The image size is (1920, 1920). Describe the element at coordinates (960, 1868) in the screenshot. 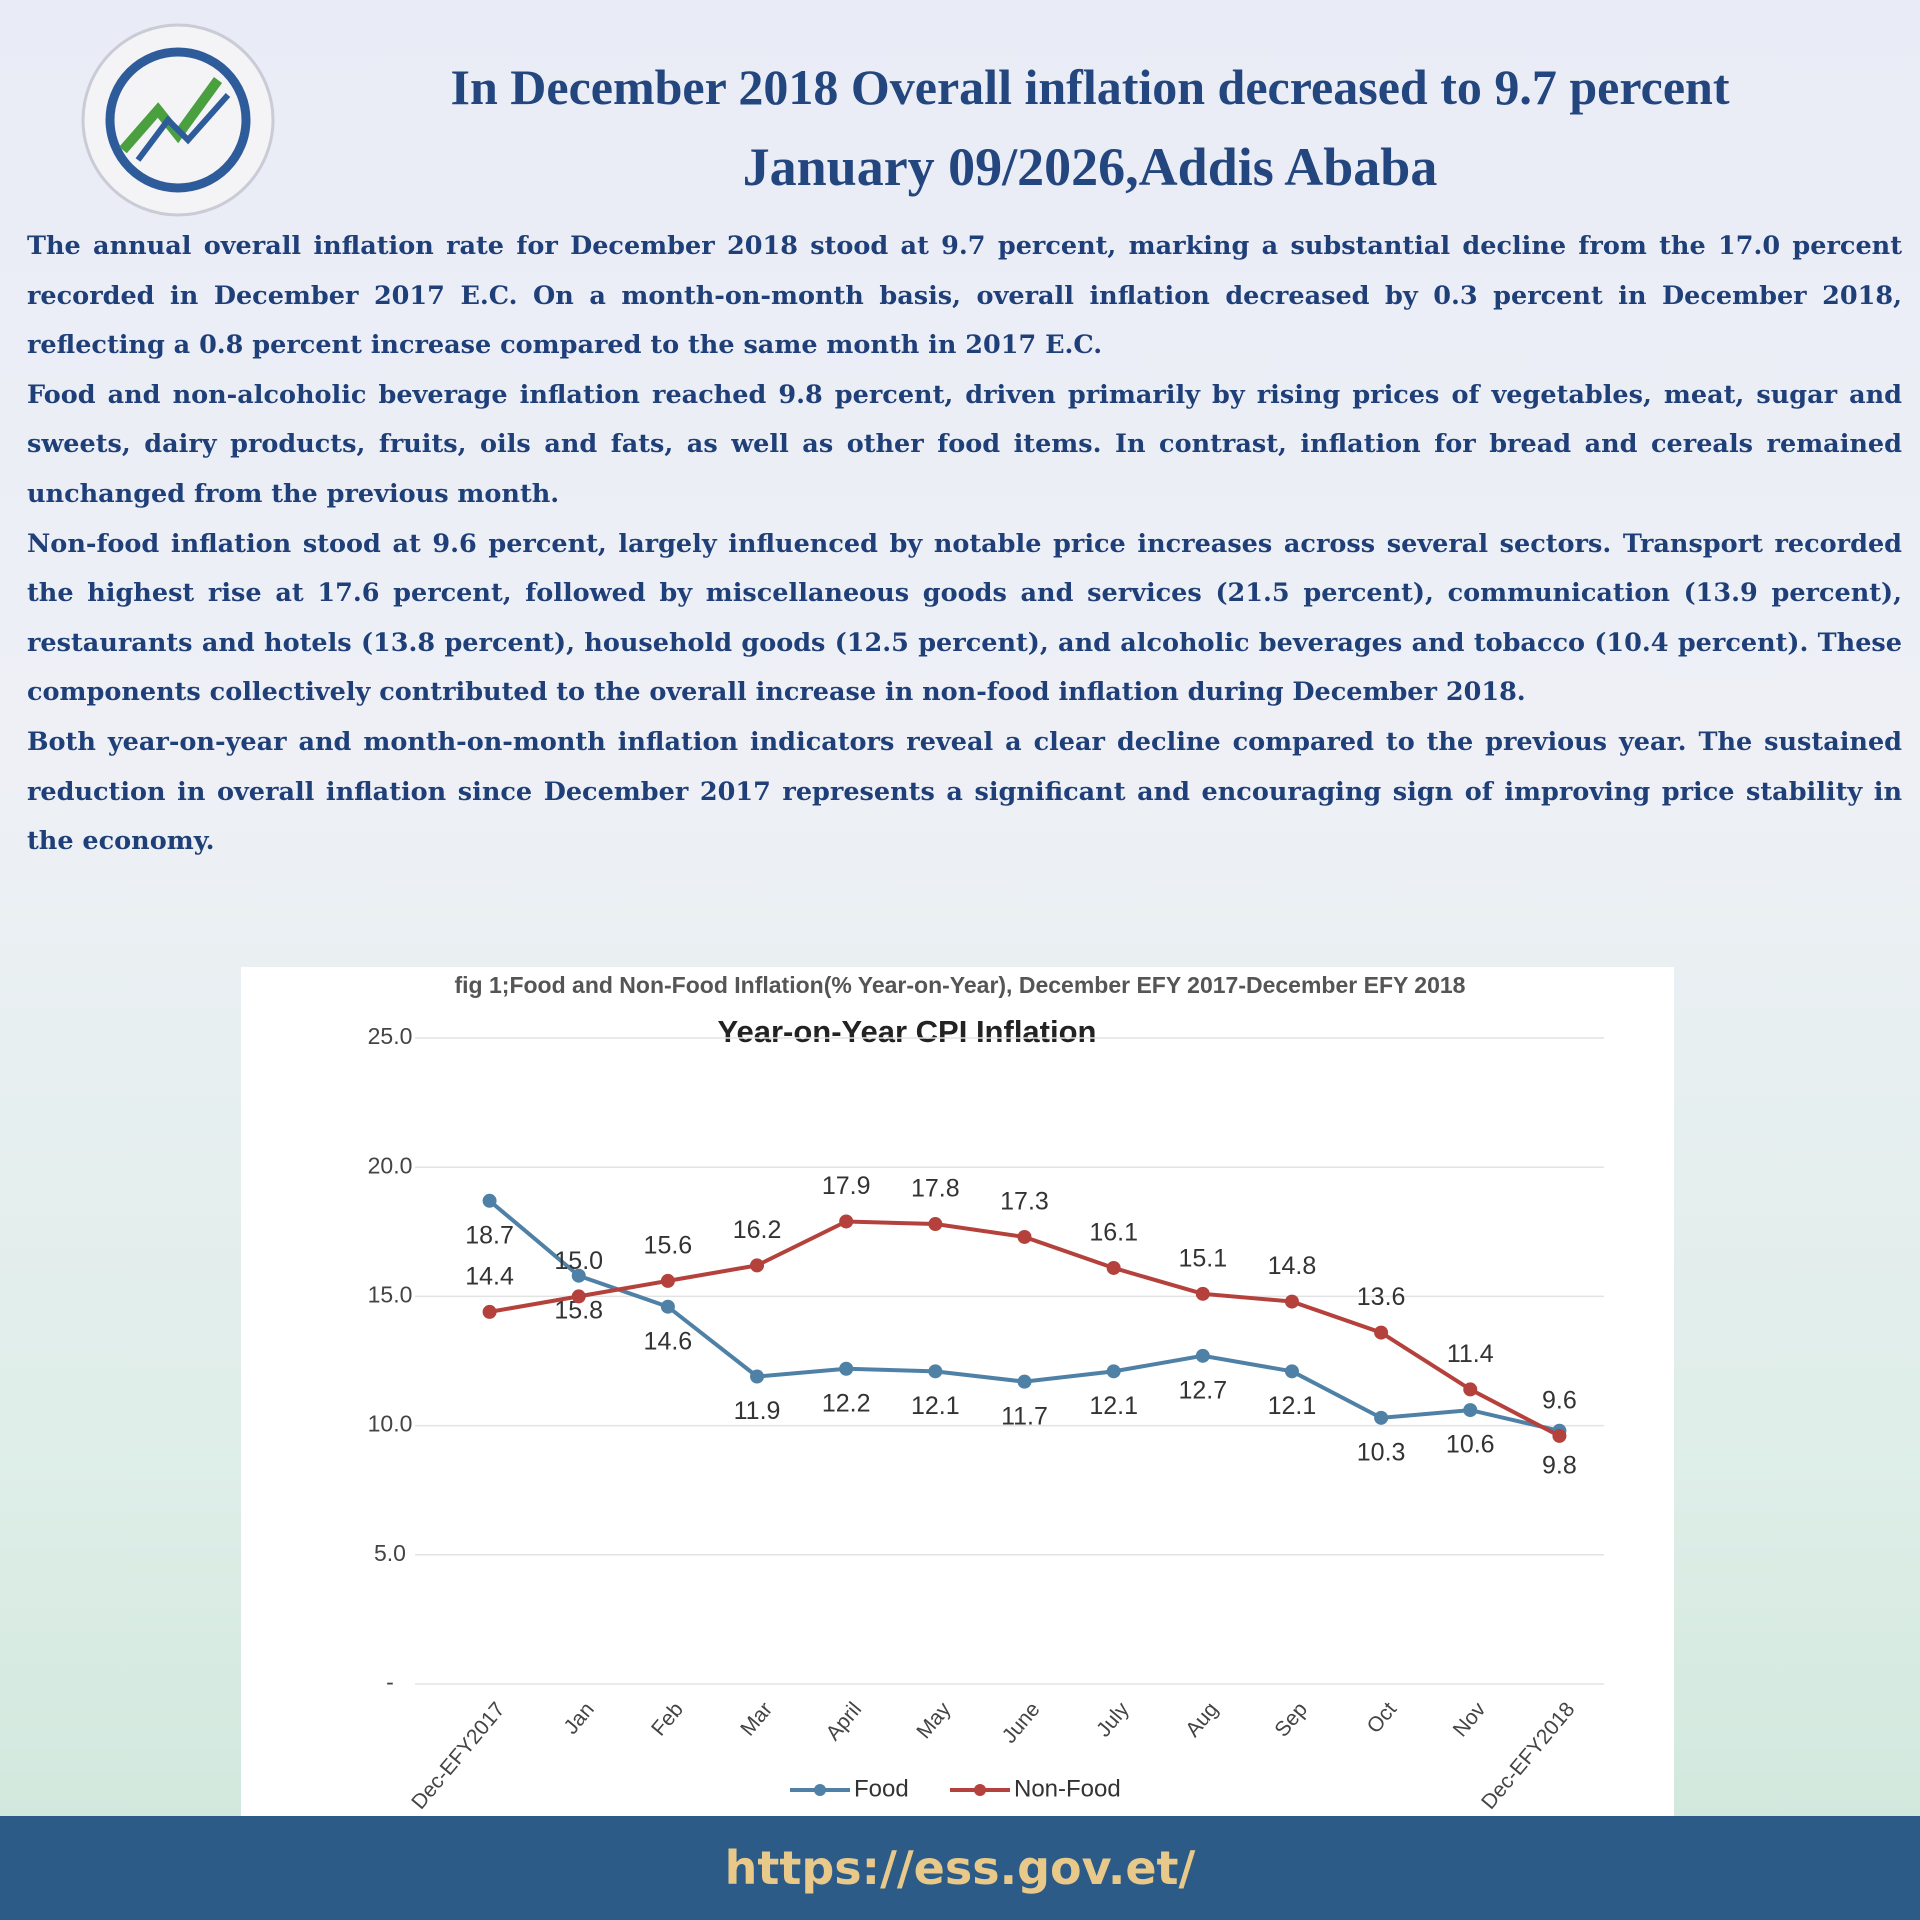

I see `footer-url: https://ess.gov.et/` at that location.